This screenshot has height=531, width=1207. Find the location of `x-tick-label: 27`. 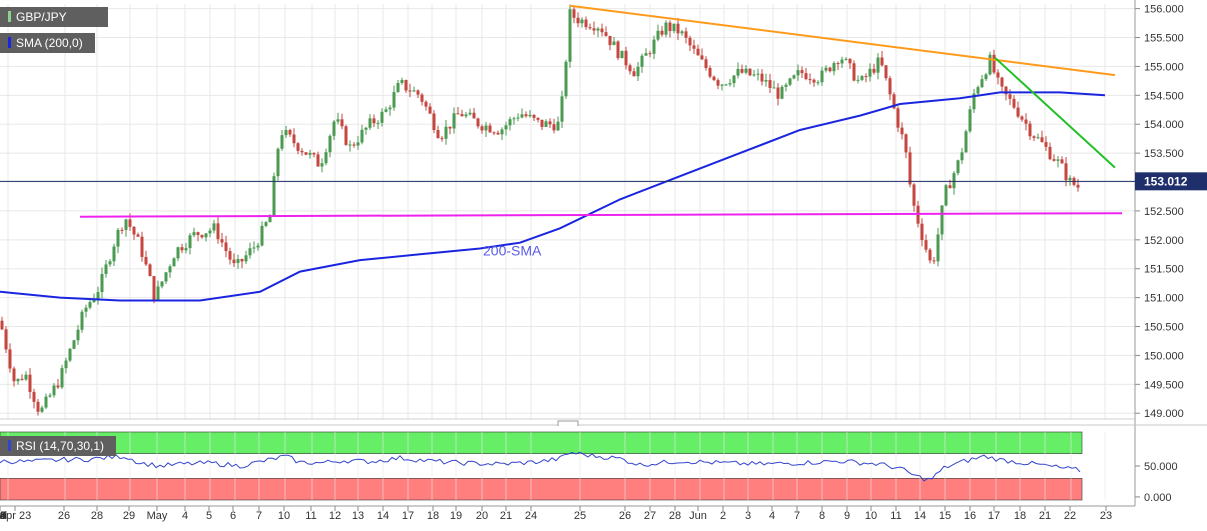

x-tick-label: 27 is located at coordinates (650, 516).